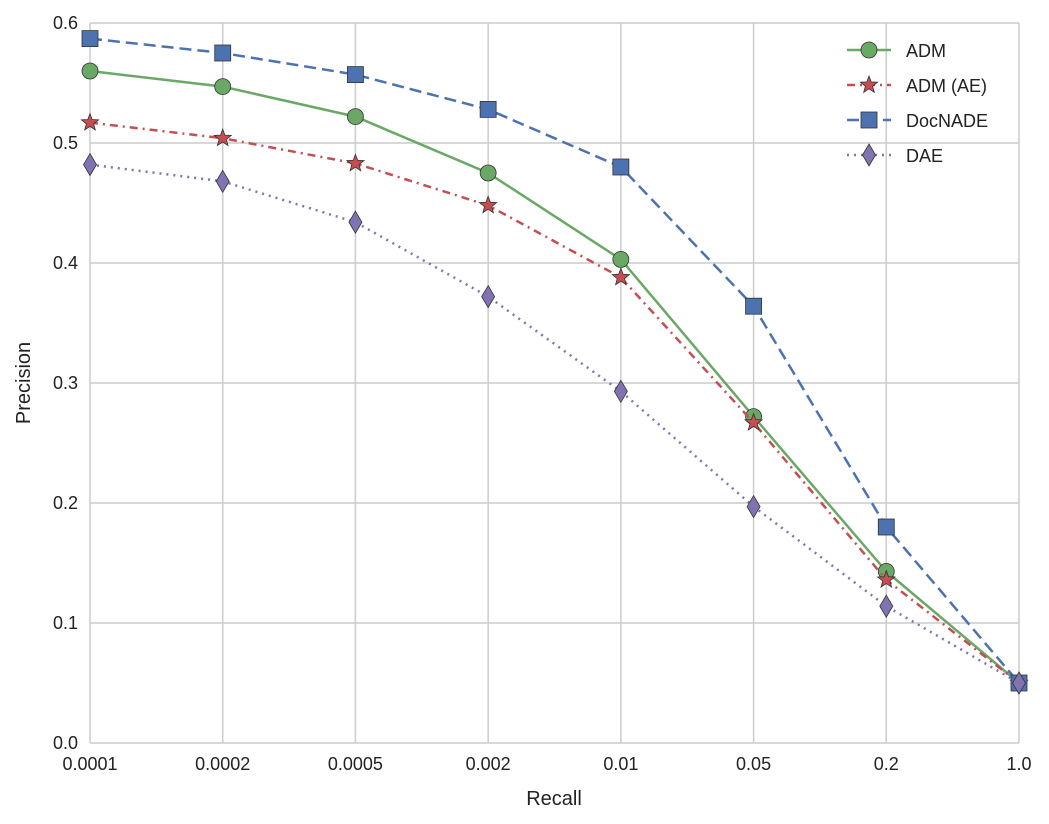 The height and width of the screenshot is (824, 1049). Describe the element at coordinates (65, 743) in the screenshot. I see `y-tick-label: 0.0` at that location.